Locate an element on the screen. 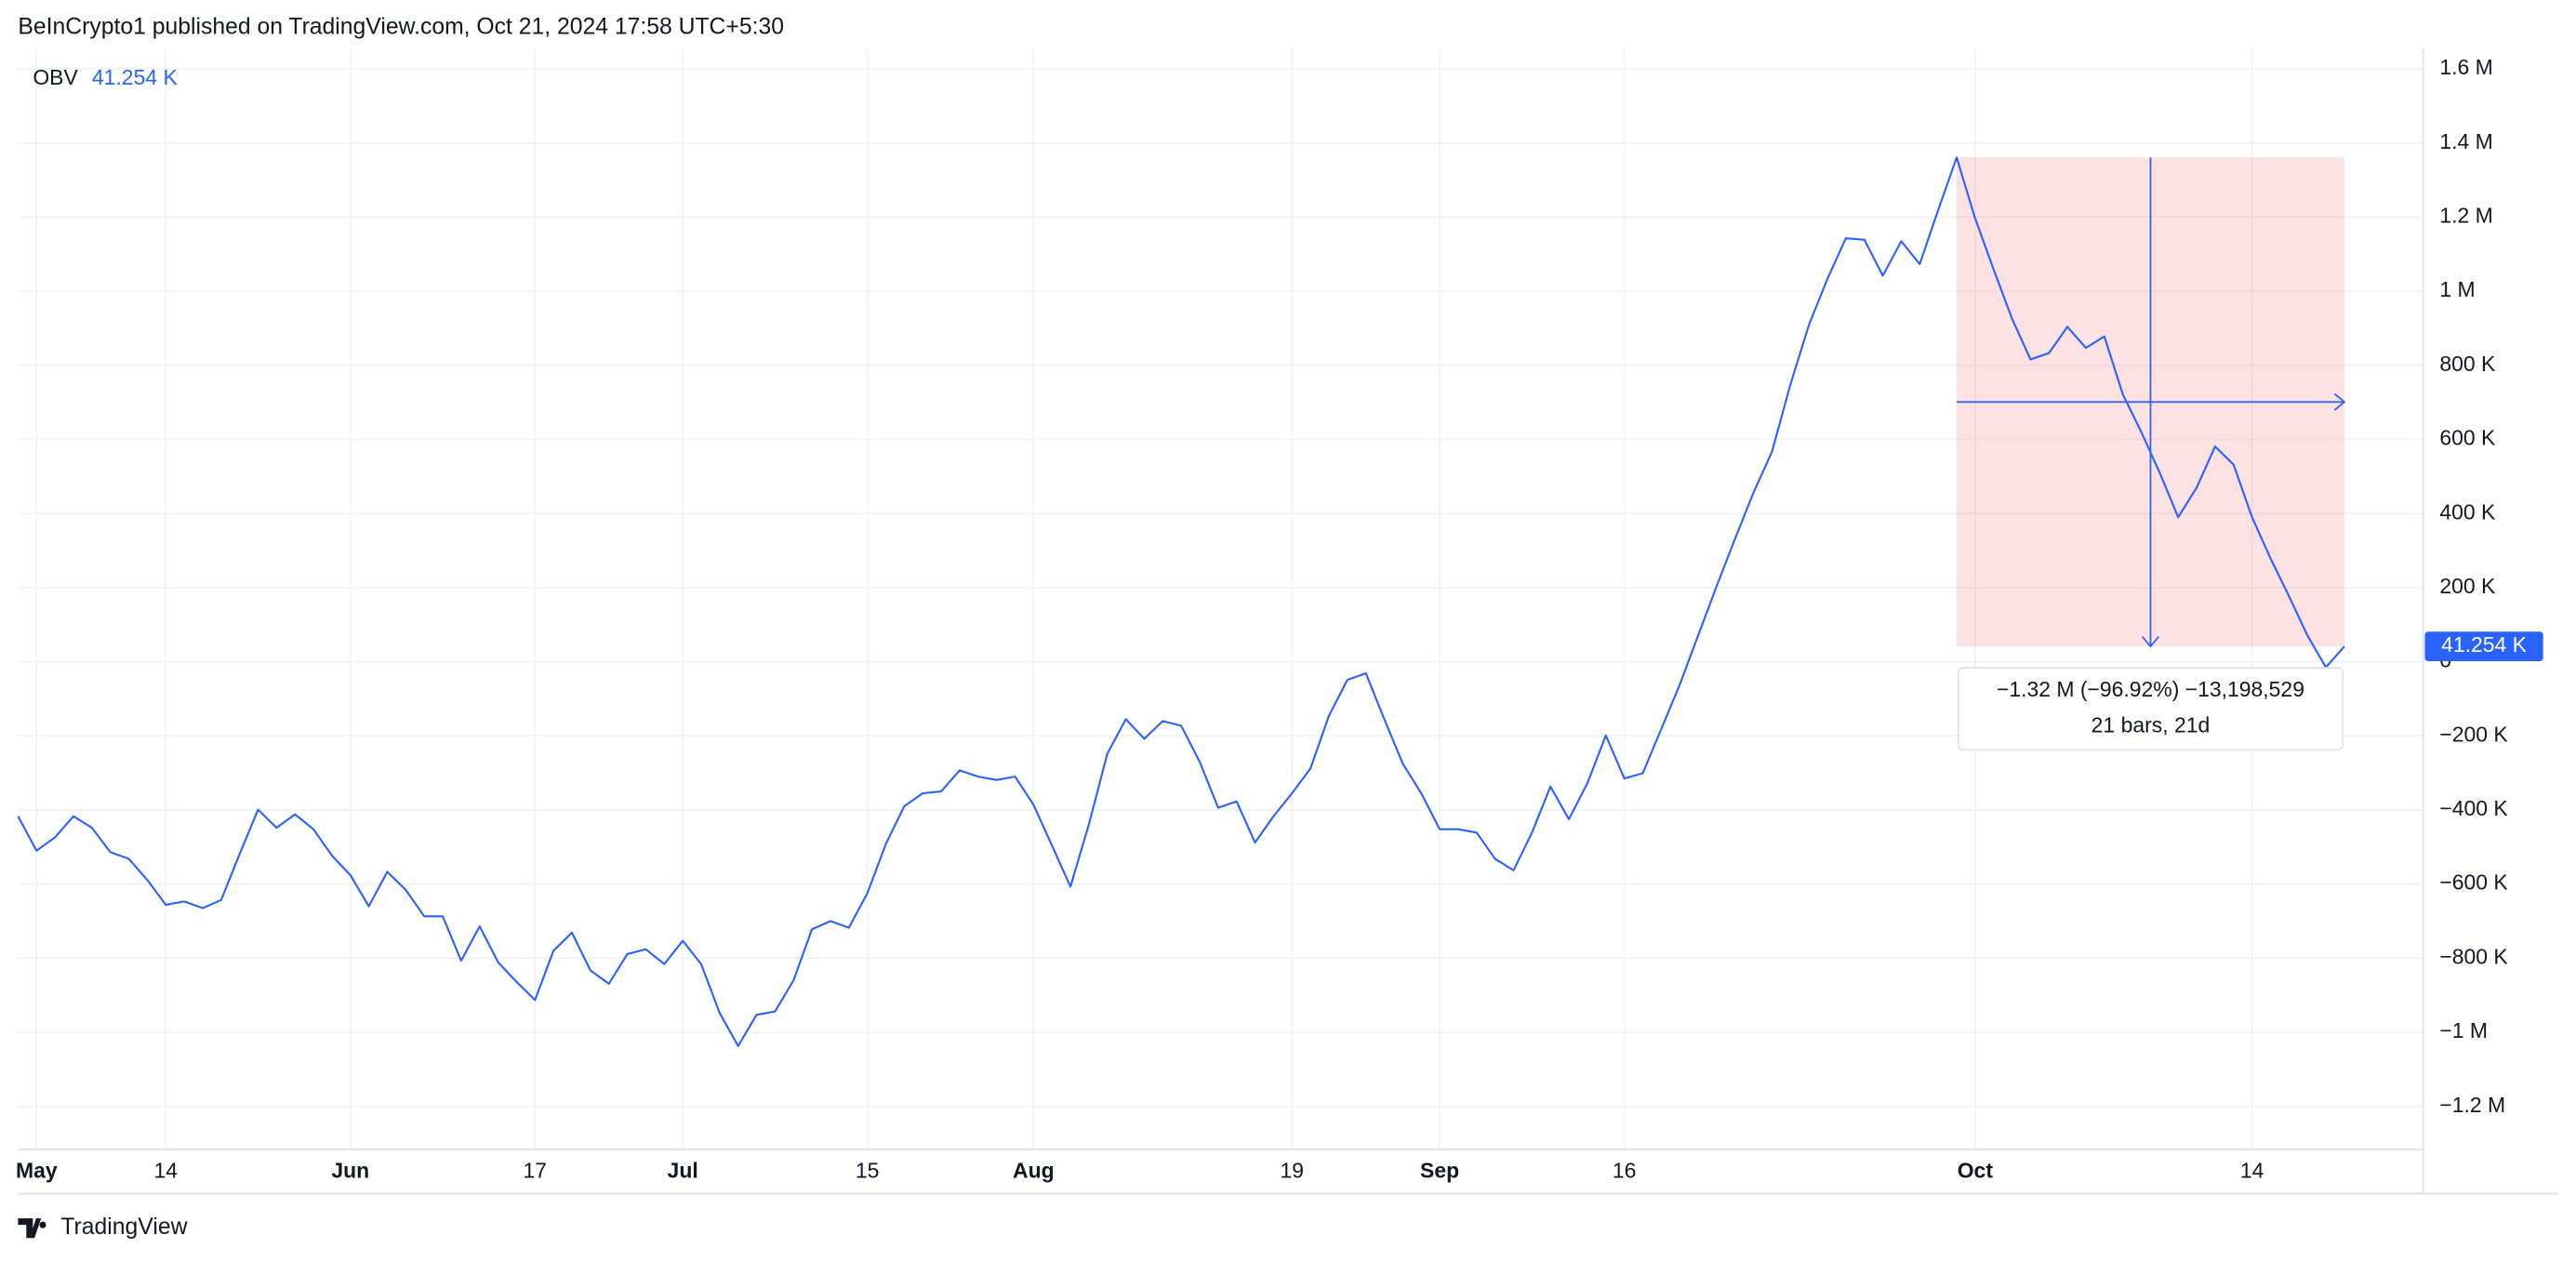  y-tick-label: 1.2 M is located at coordinates (2465, 216).